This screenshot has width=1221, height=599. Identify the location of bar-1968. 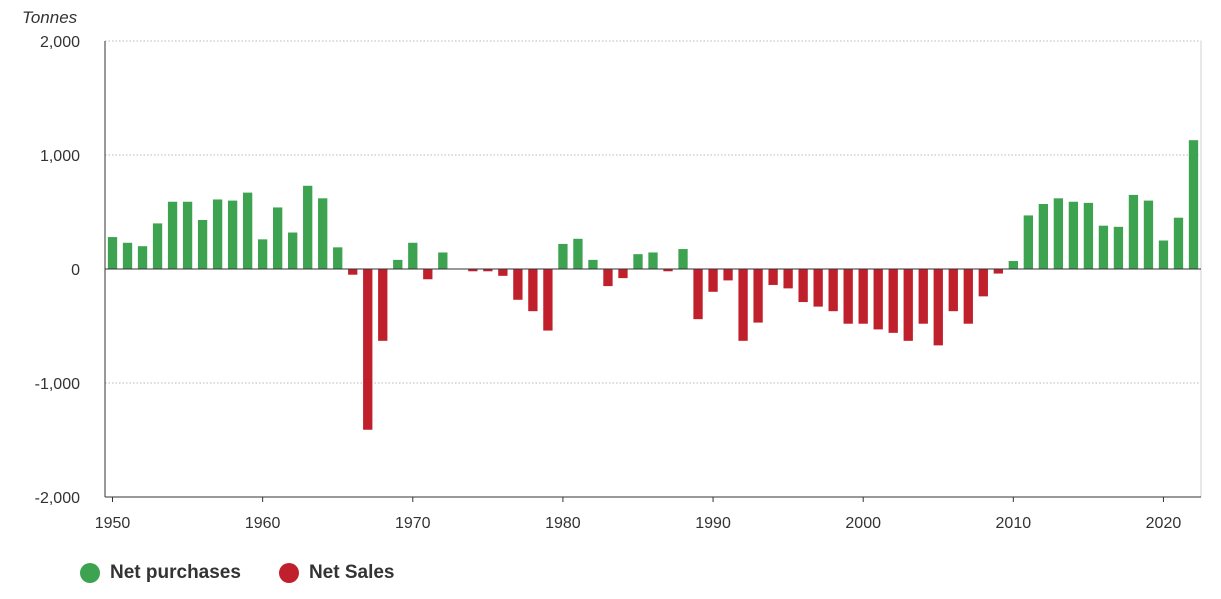
(383, 305).